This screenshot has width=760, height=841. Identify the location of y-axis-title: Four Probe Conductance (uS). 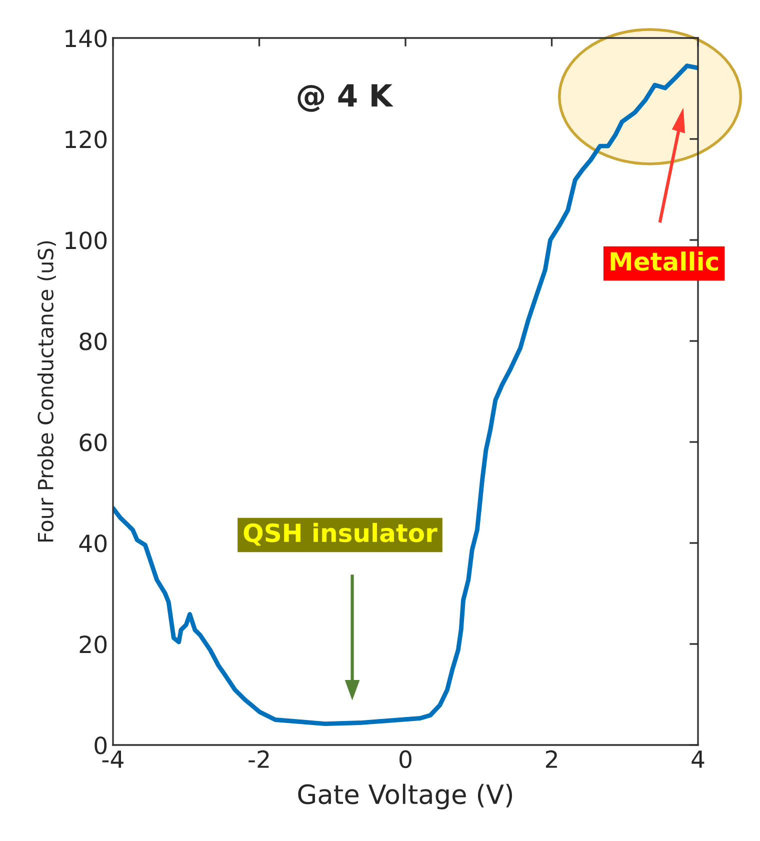
(46, 391).